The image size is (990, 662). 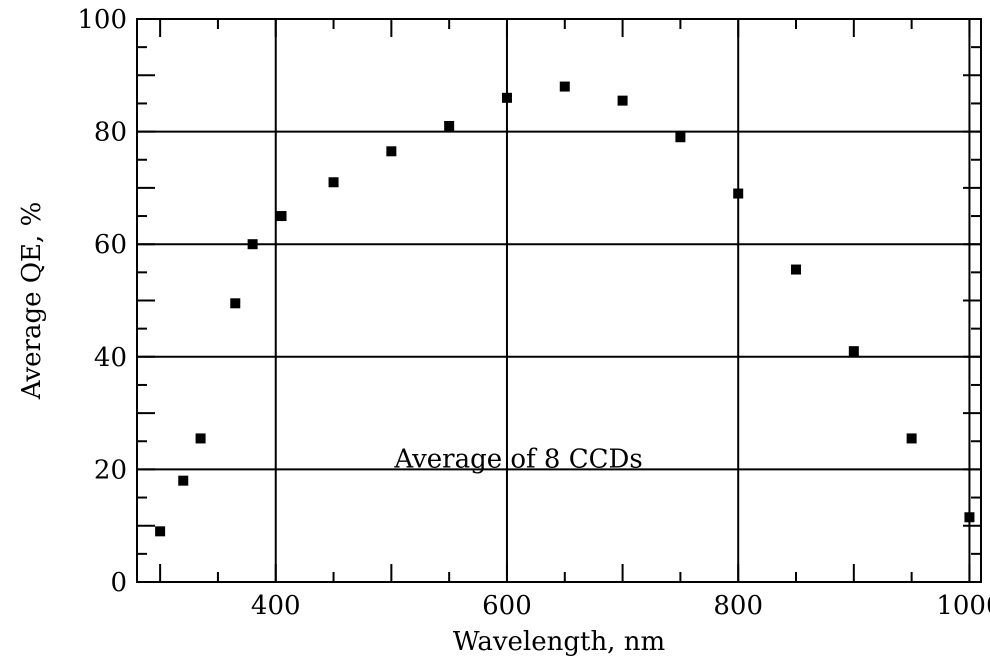 I want to click on y-tick-label: 60, so click(x=110, y=245).